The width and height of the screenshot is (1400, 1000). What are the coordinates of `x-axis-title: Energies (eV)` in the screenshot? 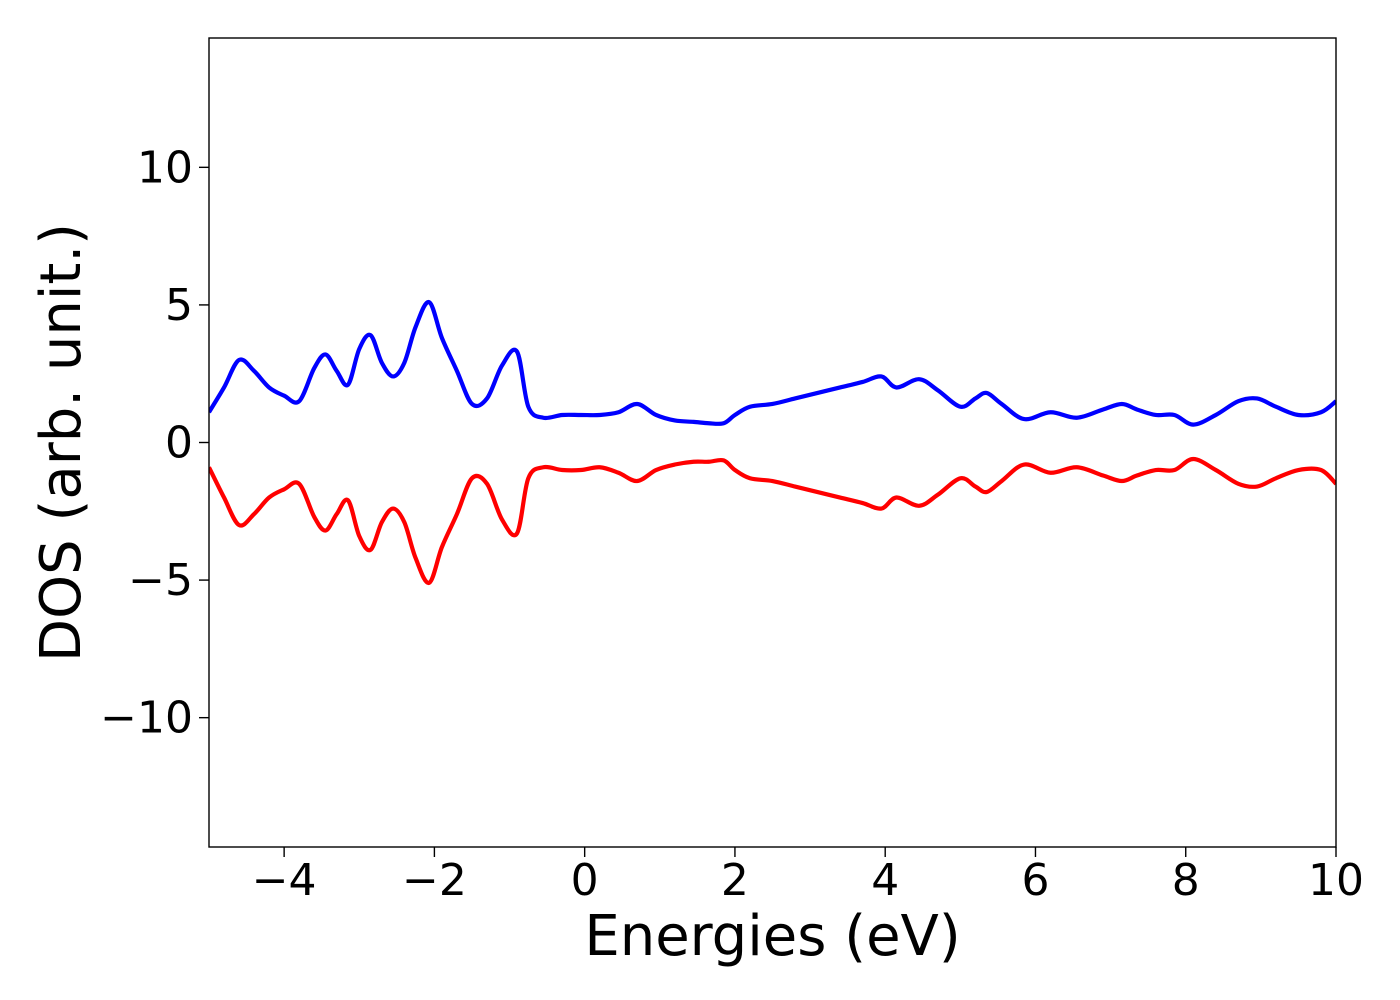 It's located at (772, 936).